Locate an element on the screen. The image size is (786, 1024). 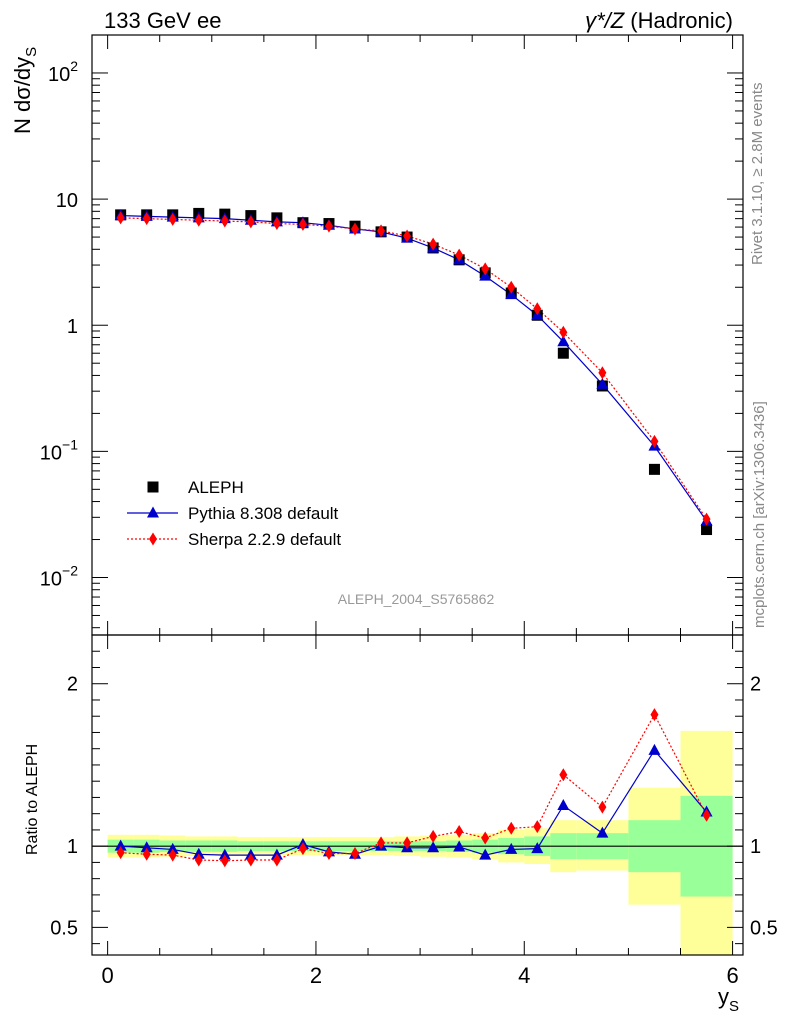
ratio-y-tick-label-left: 0.5 is located at coordinates (64, 928).